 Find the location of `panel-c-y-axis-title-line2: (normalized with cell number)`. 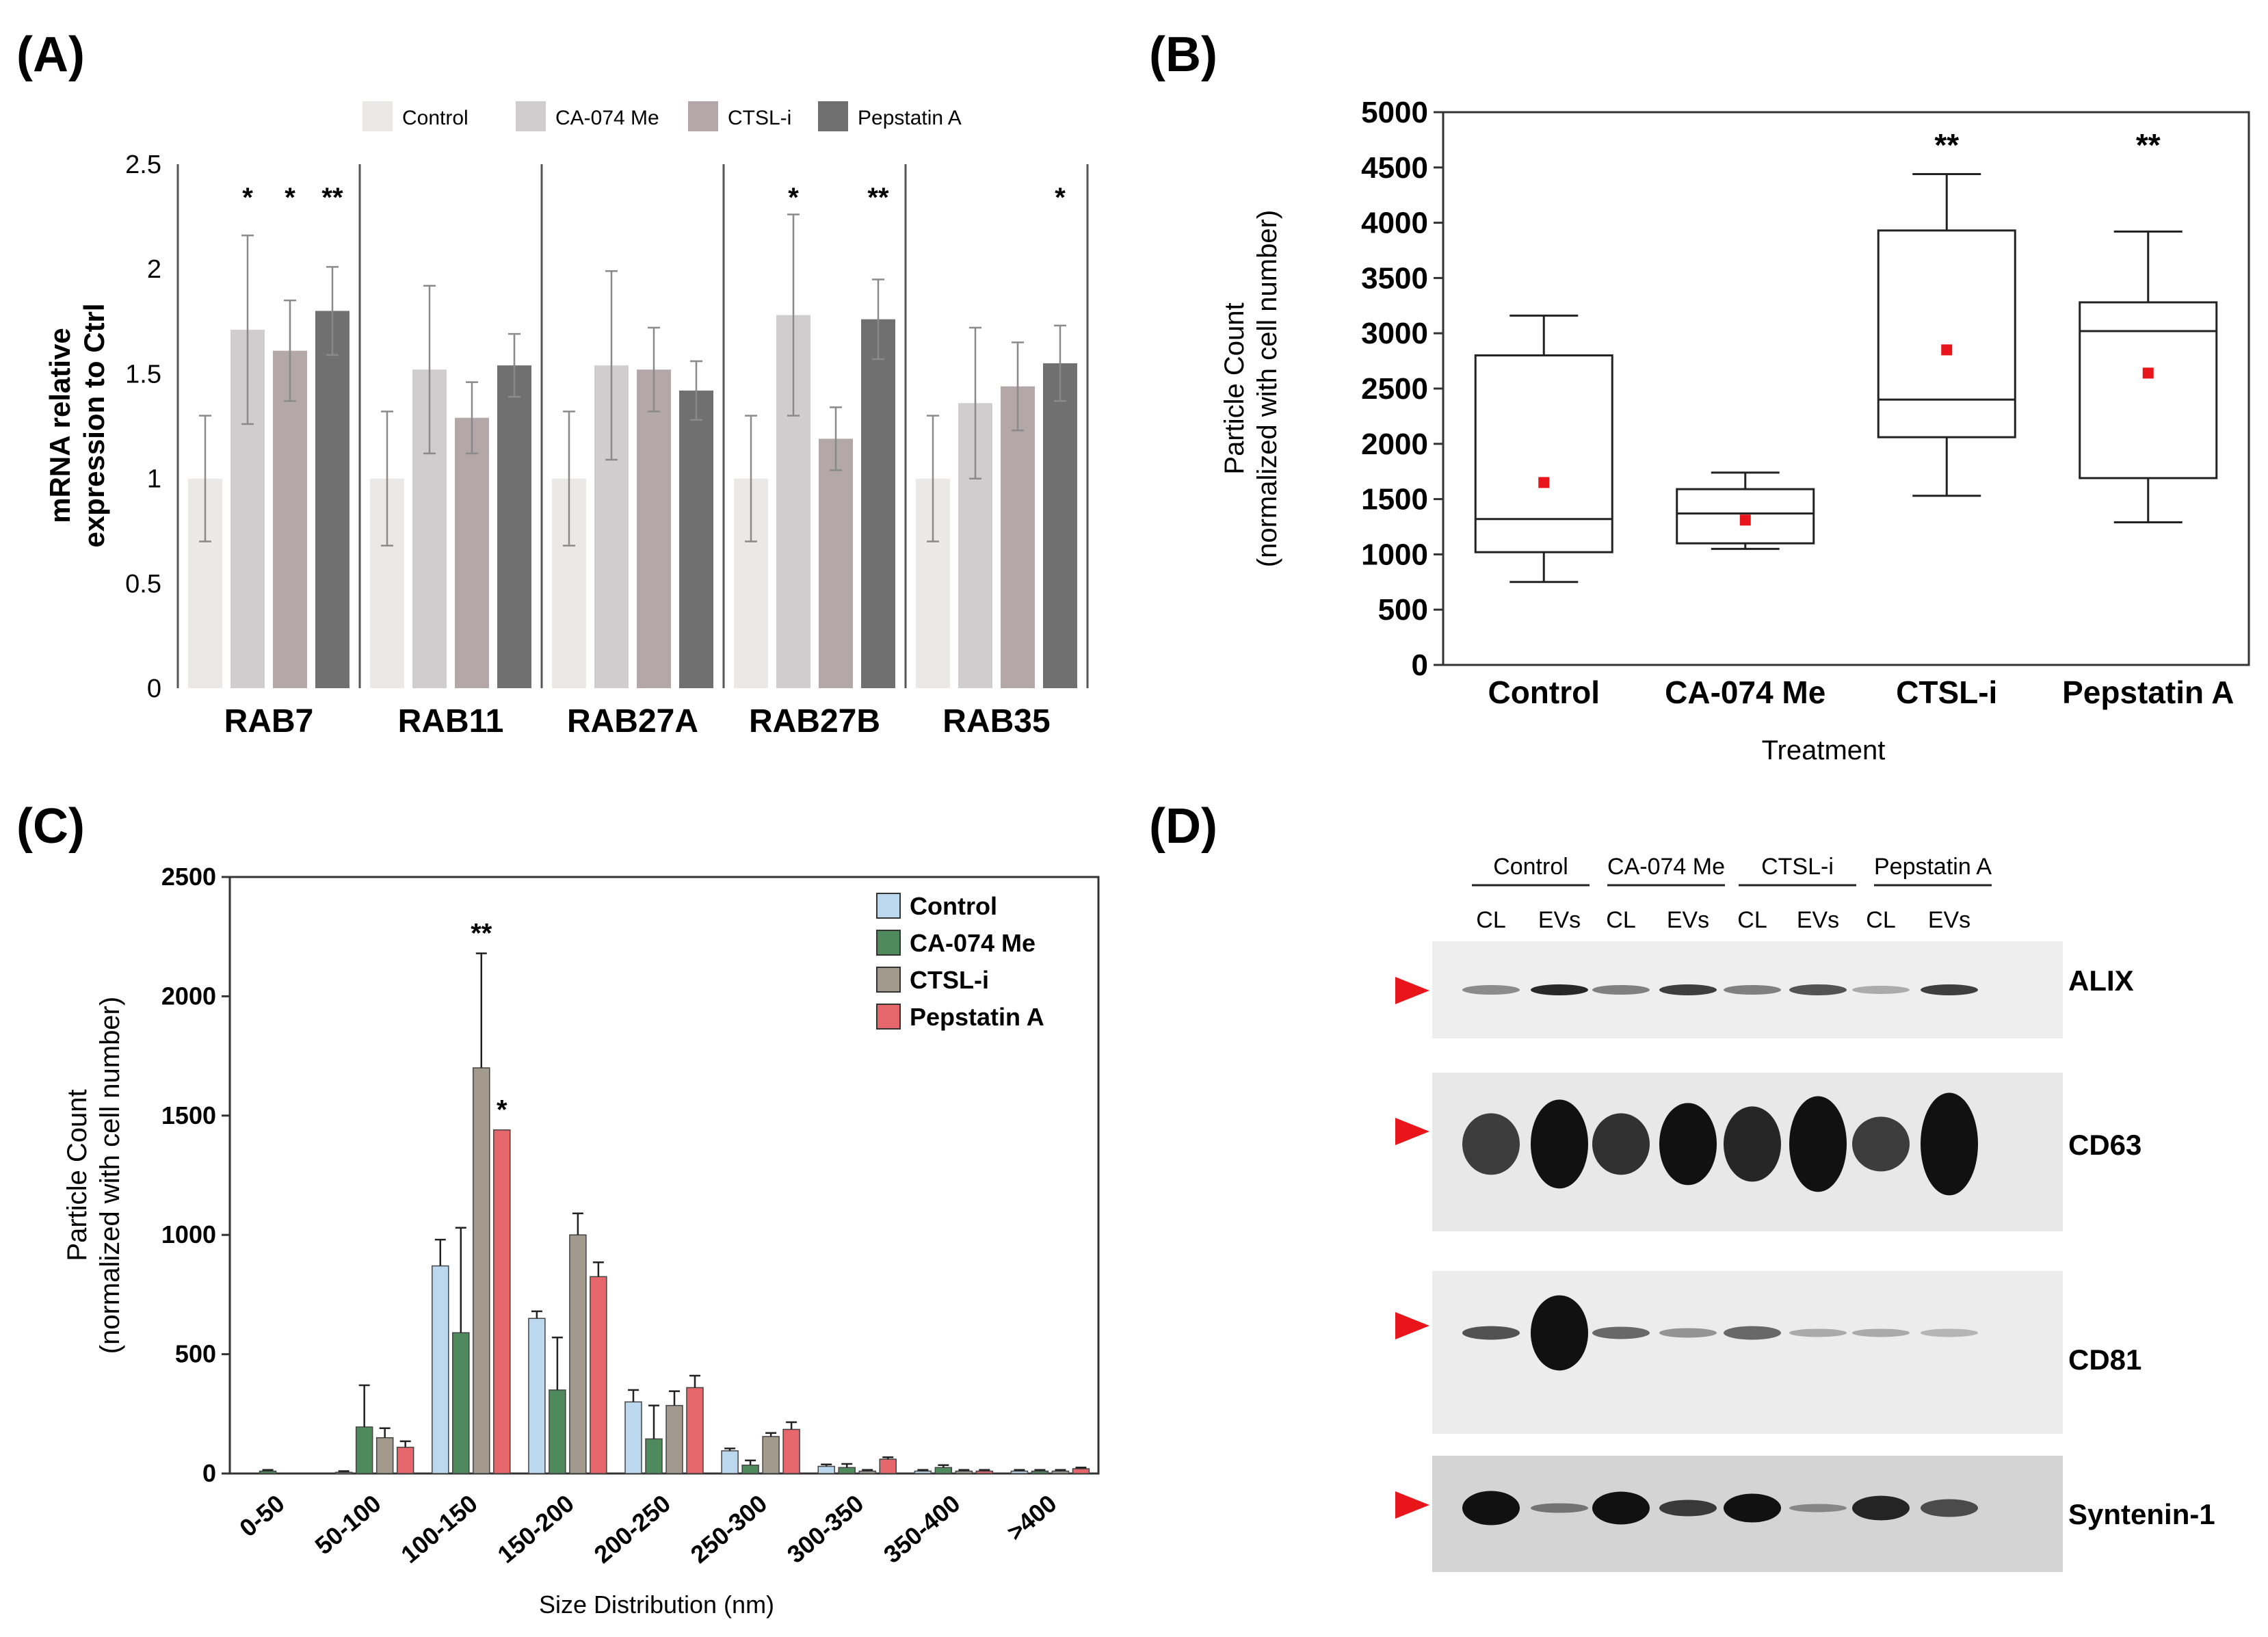

panel-c-y-axis-title-line2: (normalized with cell number) is located at coordinates (110, 1175).